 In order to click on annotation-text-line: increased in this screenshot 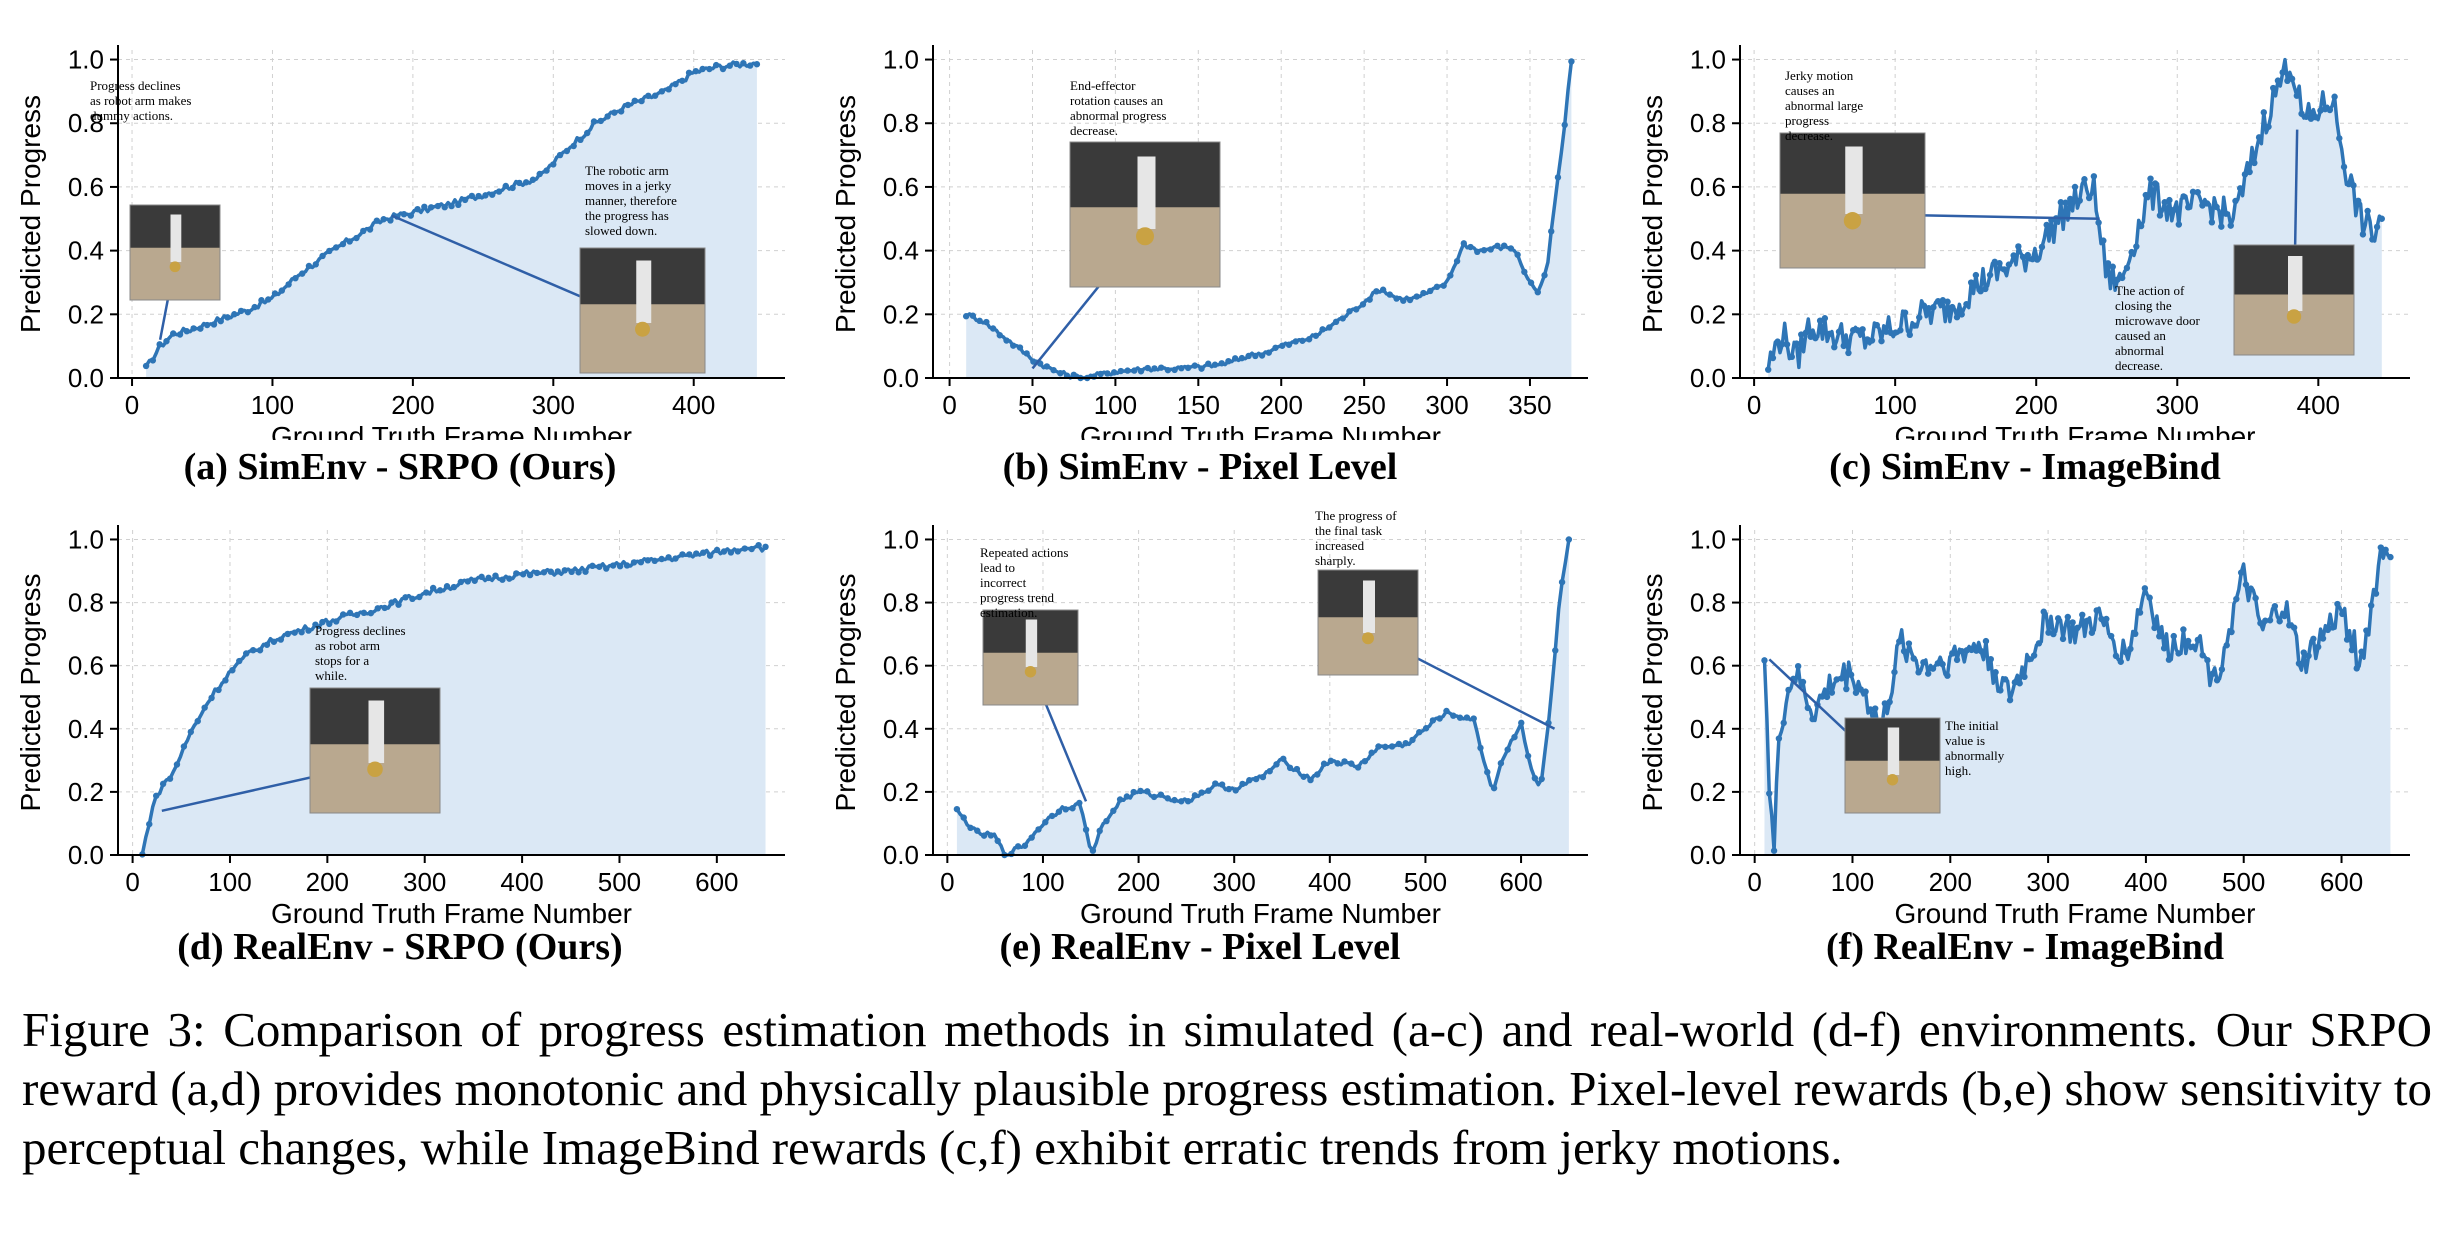, I will do `click(1340, 545)`.